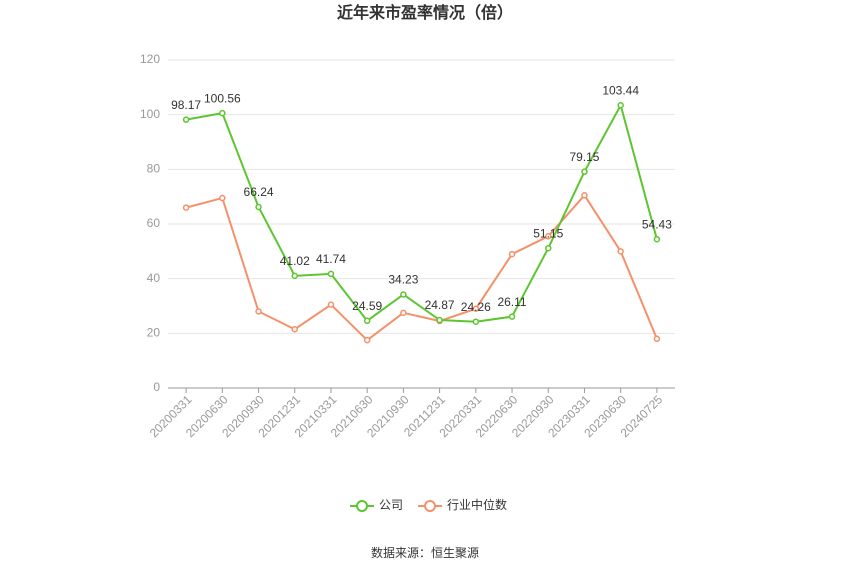 Image resolution: width=850 pixels, height=575 pixels. I want to click on y-tick-label: 100, so click(150, 114).